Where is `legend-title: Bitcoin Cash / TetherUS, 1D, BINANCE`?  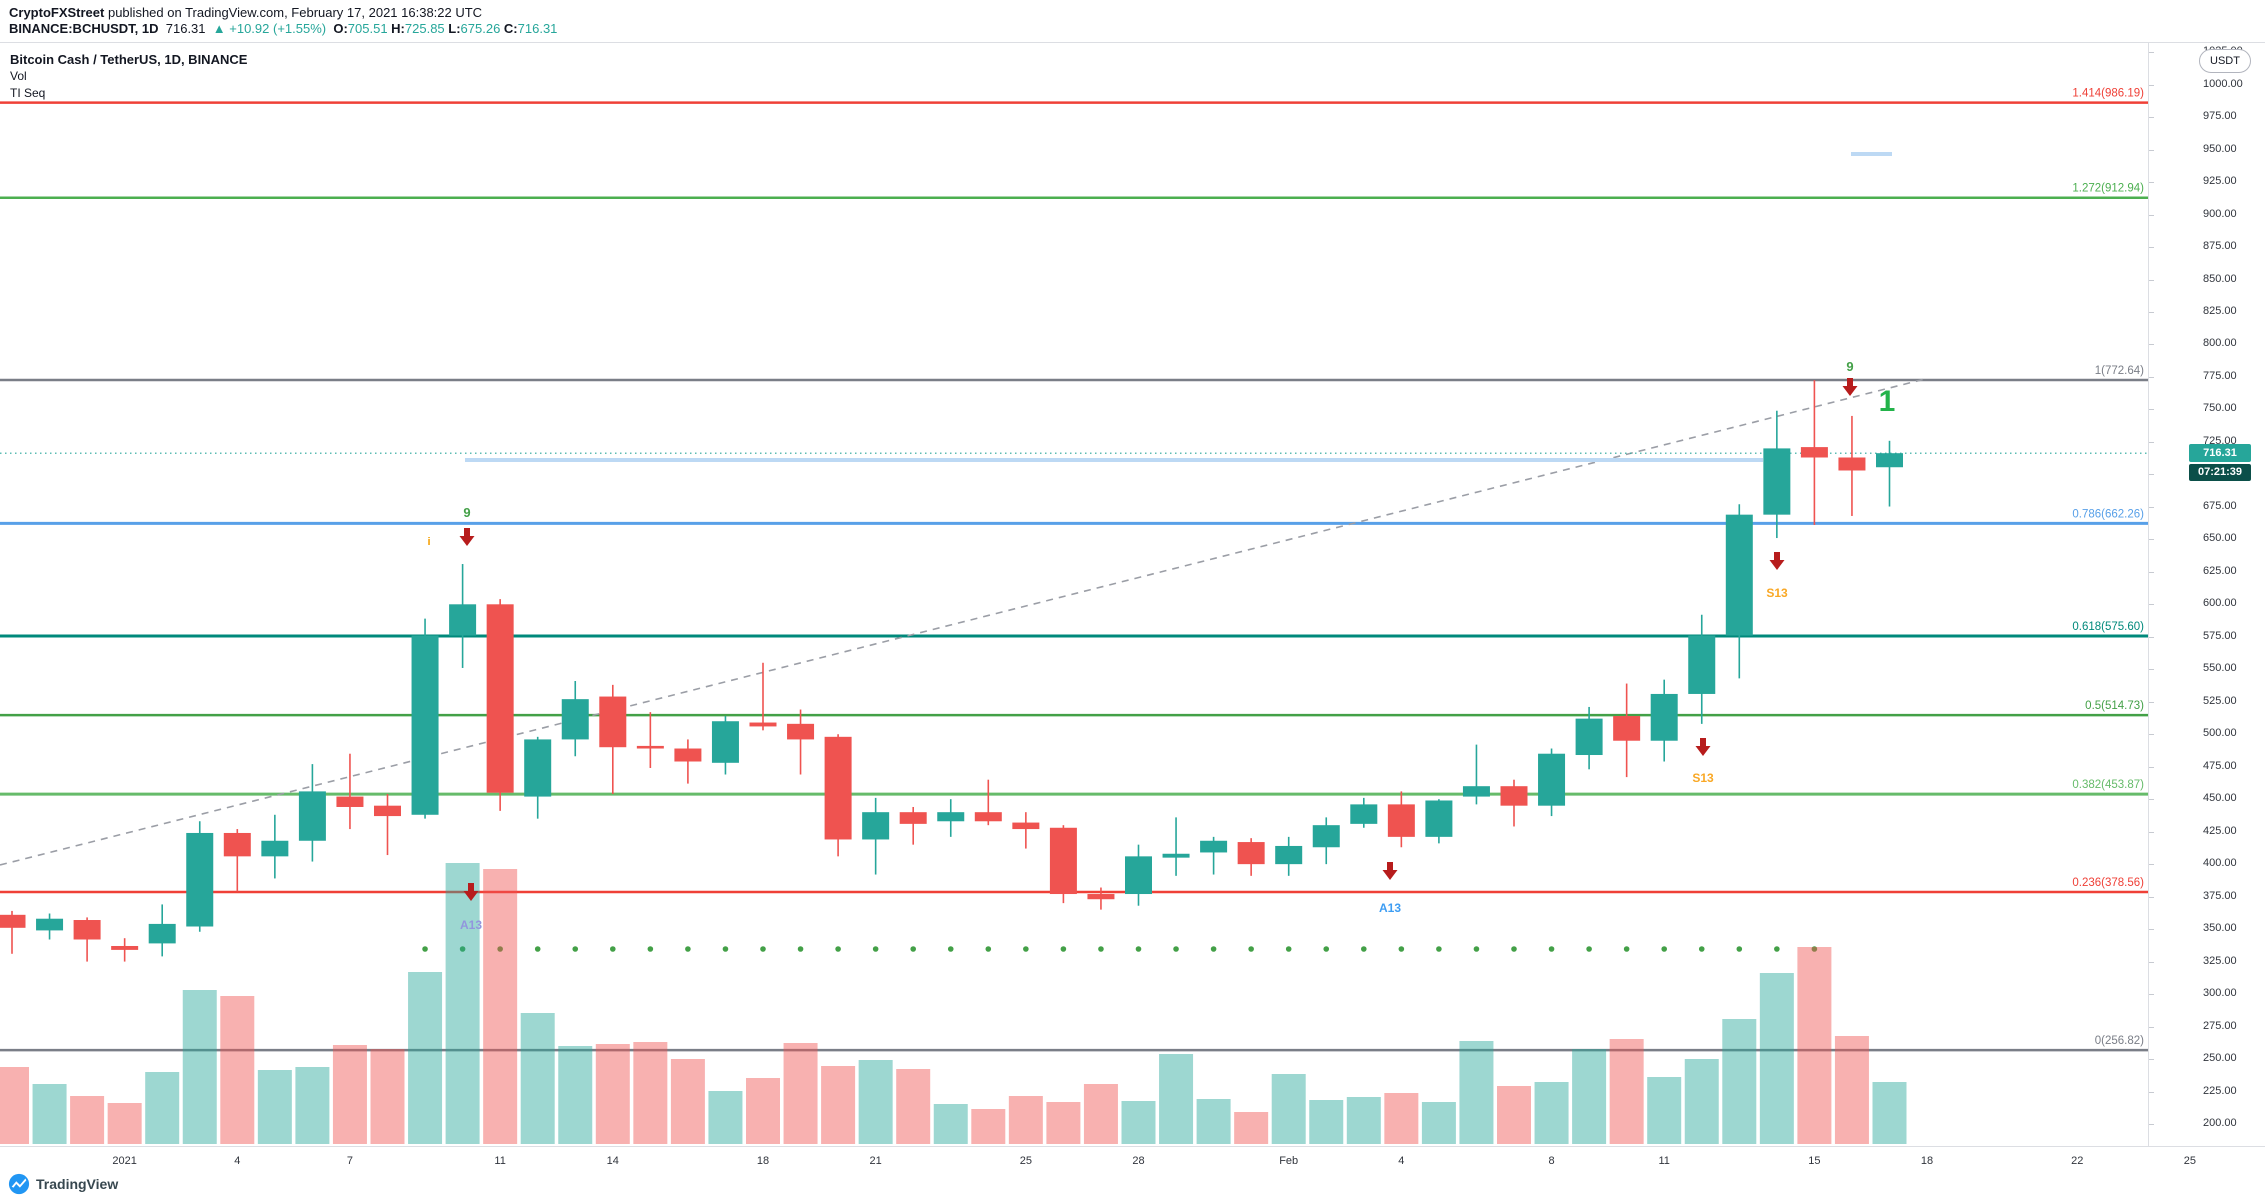 legend-title: Bitcoin Cash / TetherUS, 1D, BINANCE is located at coordinates (129, 59).